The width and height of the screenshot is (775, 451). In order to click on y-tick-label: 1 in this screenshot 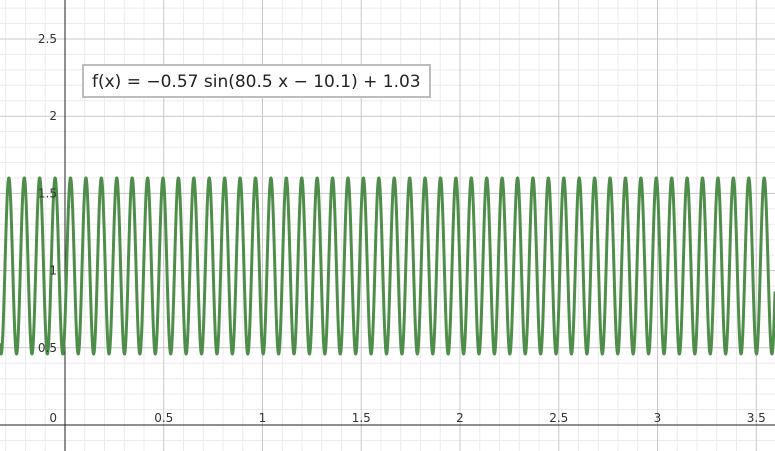, I will do `click(53, 271)`.